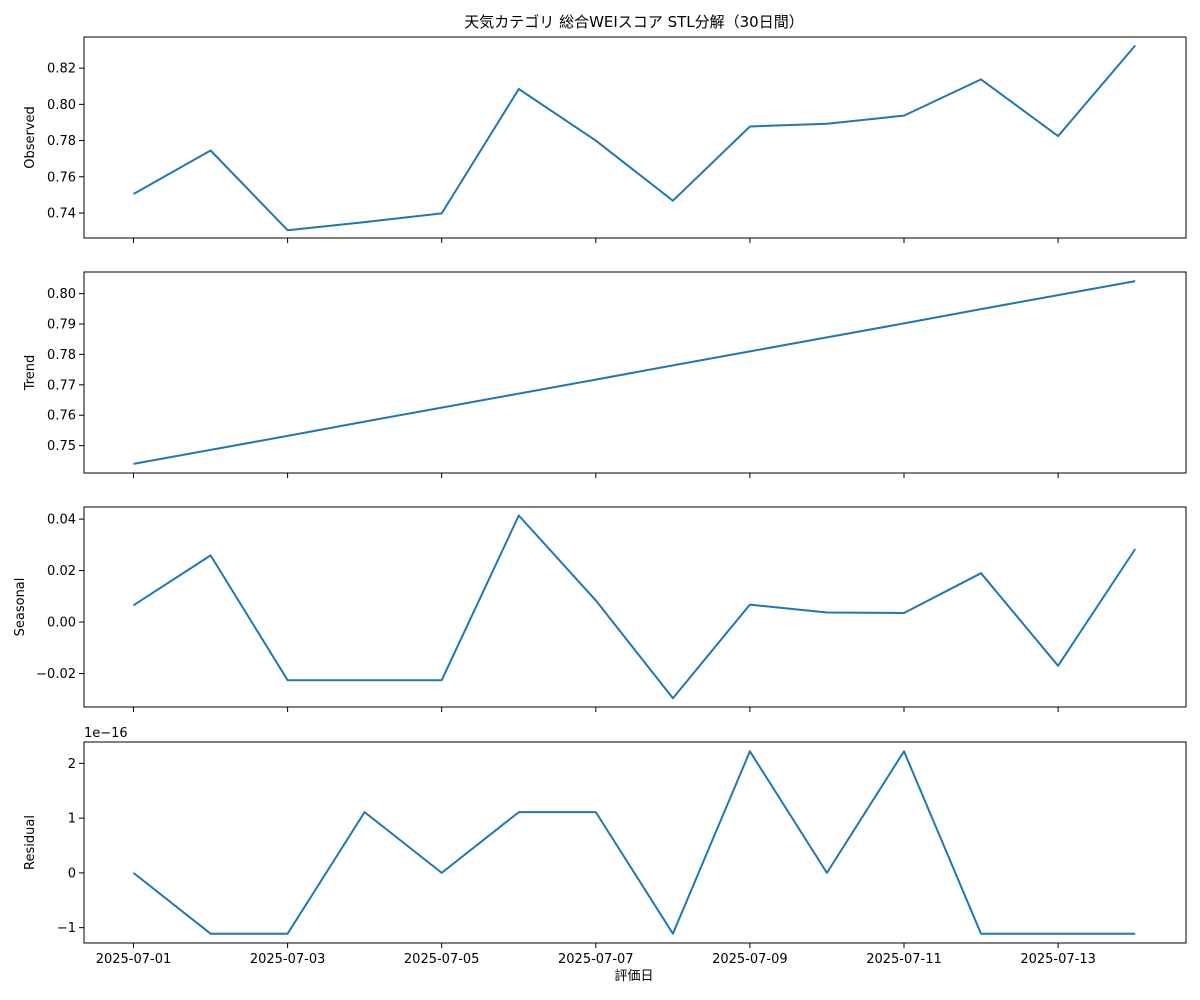 This screenshot has height=1000, width=1200. I want to click on x-tick-label: 2025-07-07, so click(596, 959).